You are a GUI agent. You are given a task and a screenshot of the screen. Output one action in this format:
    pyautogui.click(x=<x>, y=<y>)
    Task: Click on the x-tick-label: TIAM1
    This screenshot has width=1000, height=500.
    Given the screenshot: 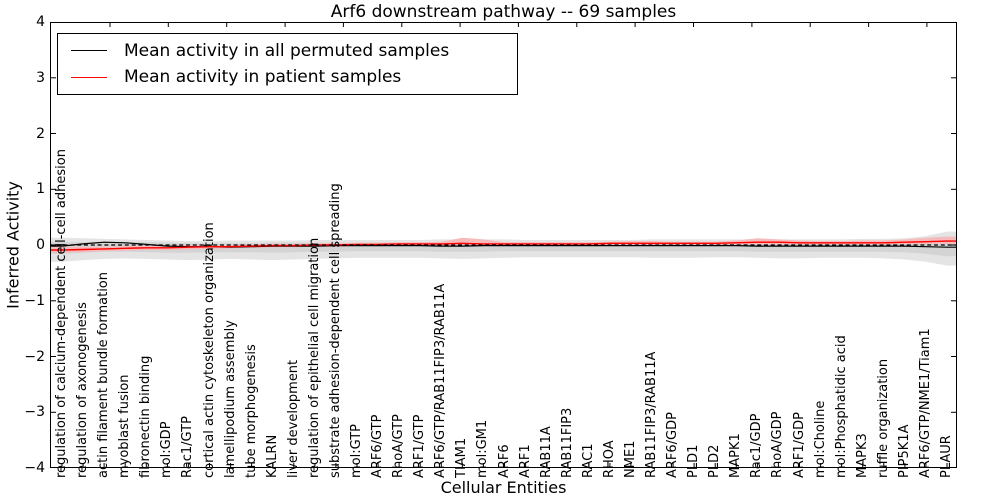 What is the action you would take?
    pyautogui.click(x=462, y=457)
    